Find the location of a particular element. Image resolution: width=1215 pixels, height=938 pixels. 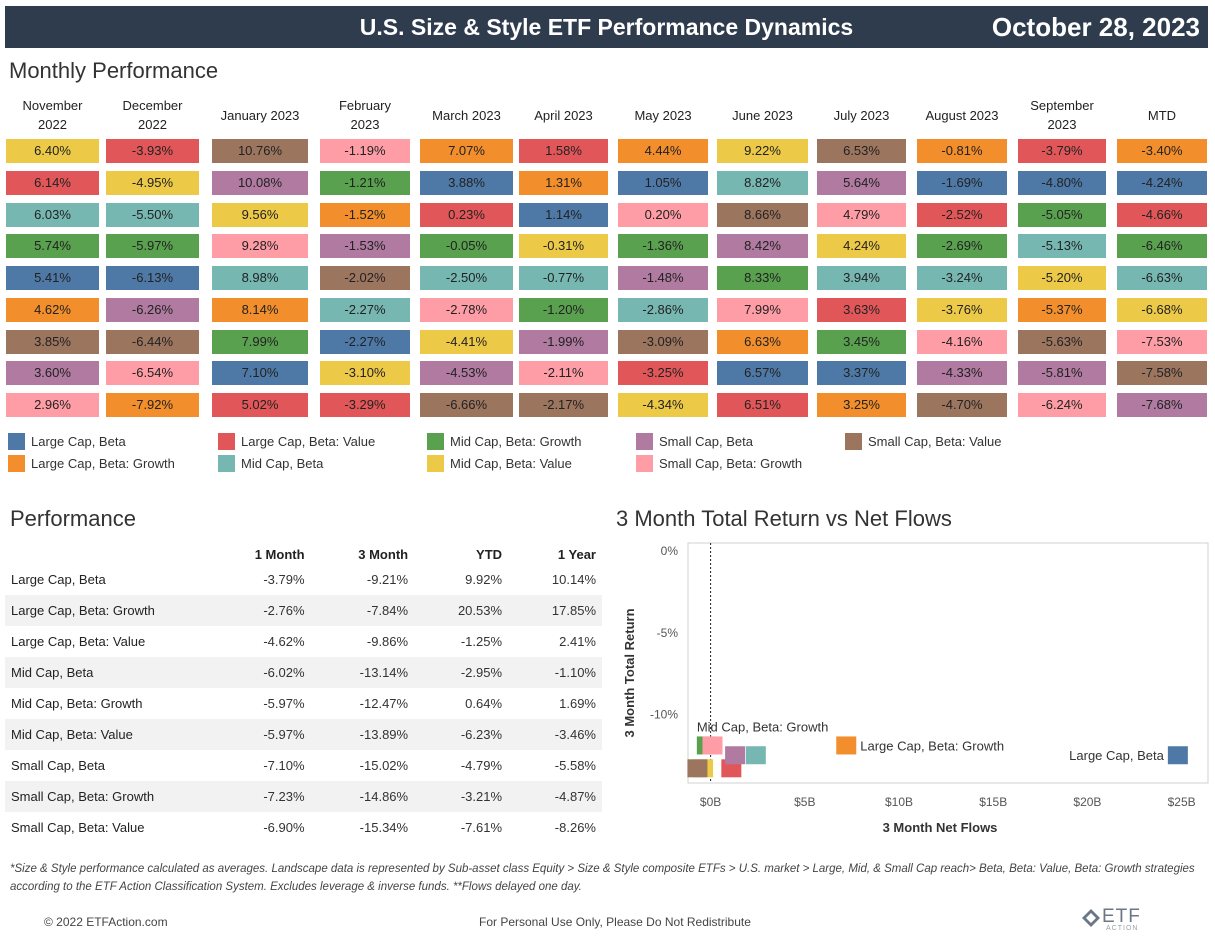

monthly-return-cell: 8.42% is located at coordinates (762, 246).